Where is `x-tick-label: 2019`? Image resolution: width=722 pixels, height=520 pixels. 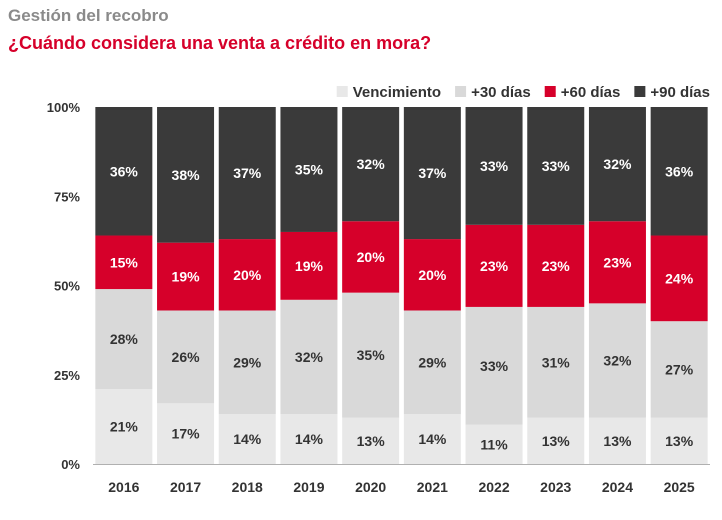 x-tick-label: 2019 is located at coordinates (308, 487).